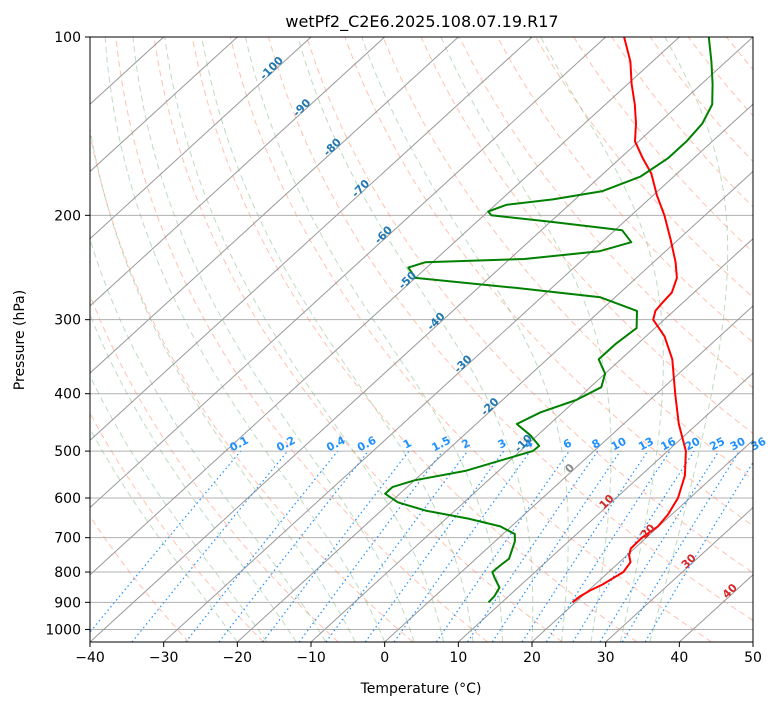 This screenshot has height=708, width=775. I want to click on y-tick-label: 300, so click(67, 321).